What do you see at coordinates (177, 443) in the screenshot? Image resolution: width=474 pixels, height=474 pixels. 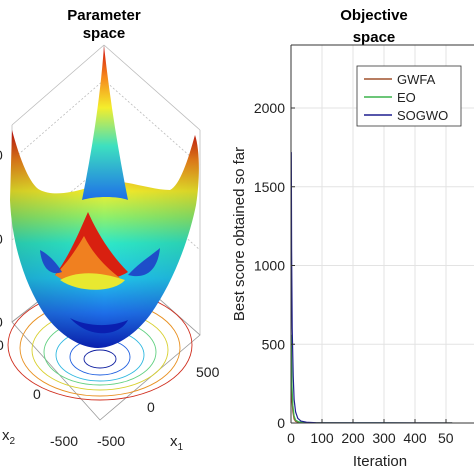 I see `x1-label: x1` at bounding box center [177, 443].